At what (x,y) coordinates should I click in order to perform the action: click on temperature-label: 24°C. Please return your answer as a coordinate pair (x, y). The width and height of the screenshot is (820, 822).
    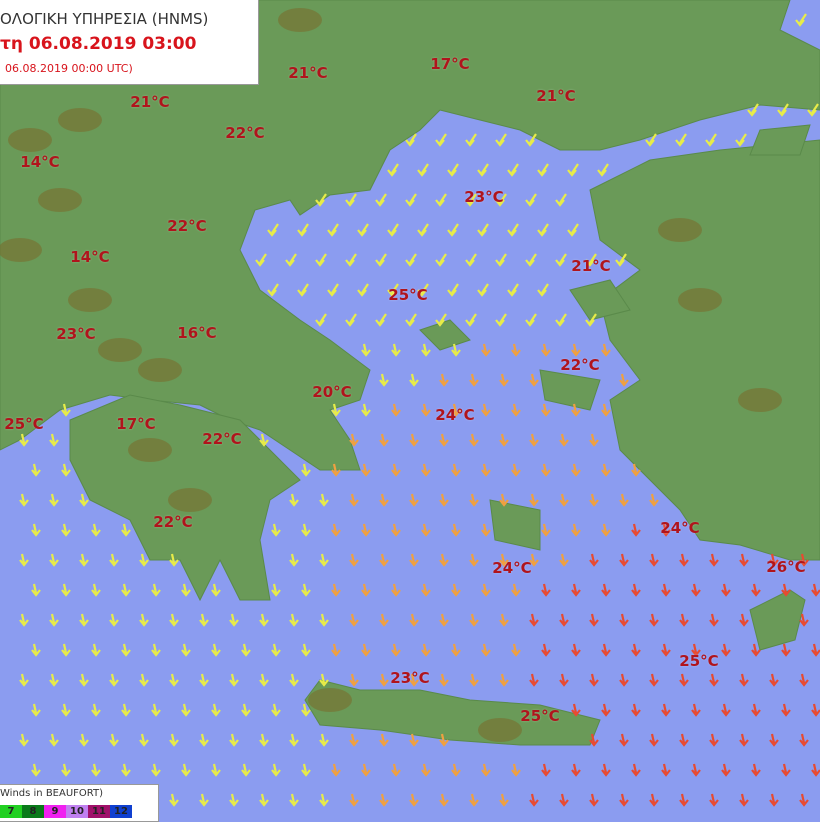
    Looking at the image, I should click on (455, 415).